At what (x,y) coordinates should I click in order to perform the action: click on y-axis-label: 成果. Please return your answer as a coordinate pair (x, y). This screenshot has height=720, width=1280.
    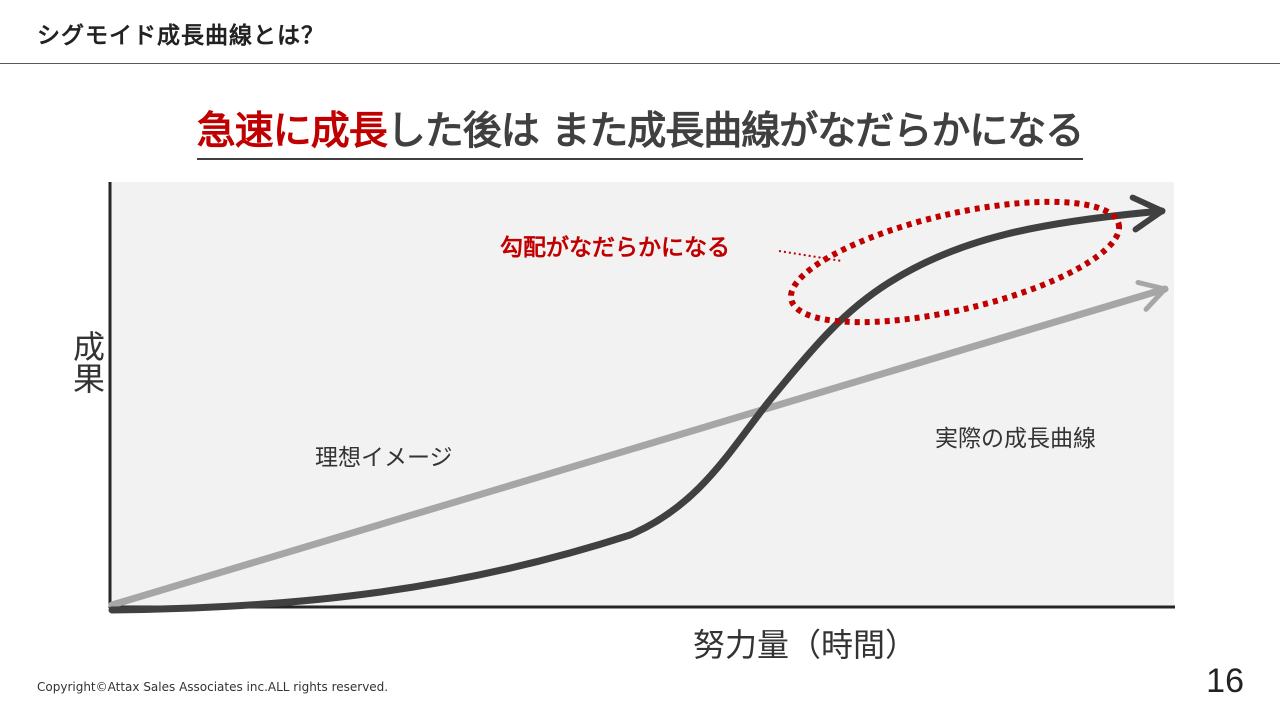
    Looking at the image, I should click on (87, 362).